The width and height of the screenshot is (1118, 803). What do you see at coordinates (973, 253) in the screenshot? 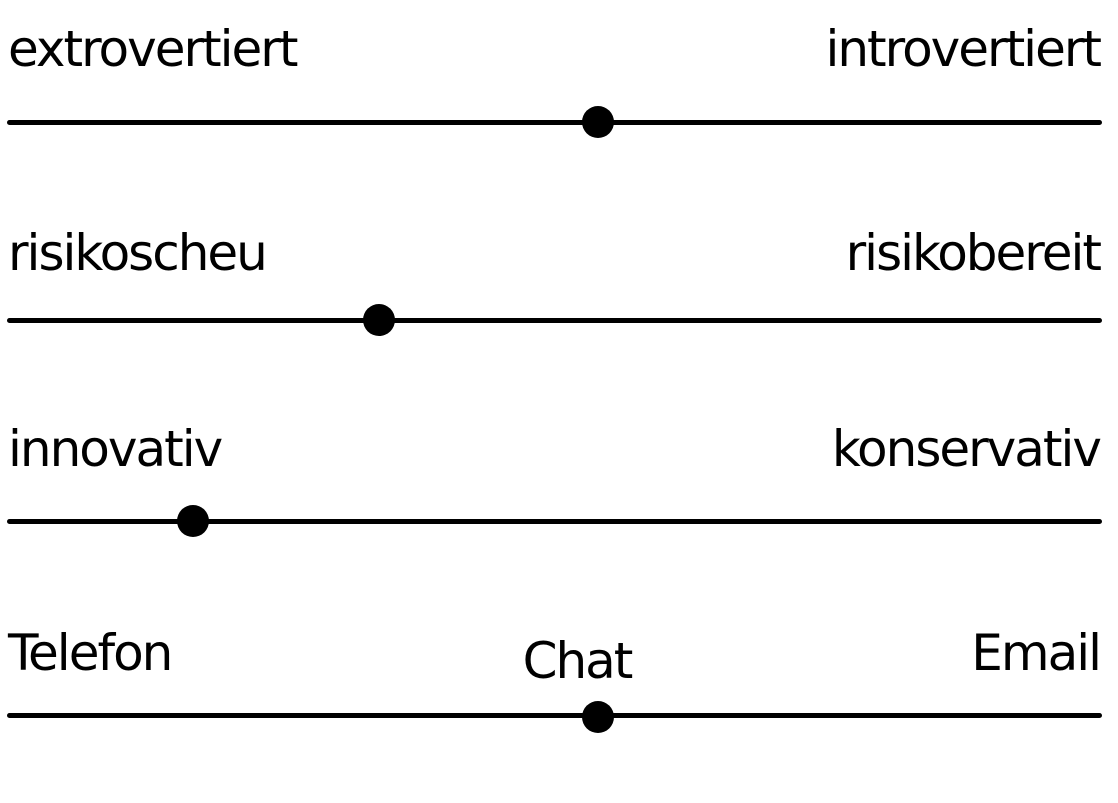
I see `scale-right-label: risikobereit` at bounding box center [973, 253].